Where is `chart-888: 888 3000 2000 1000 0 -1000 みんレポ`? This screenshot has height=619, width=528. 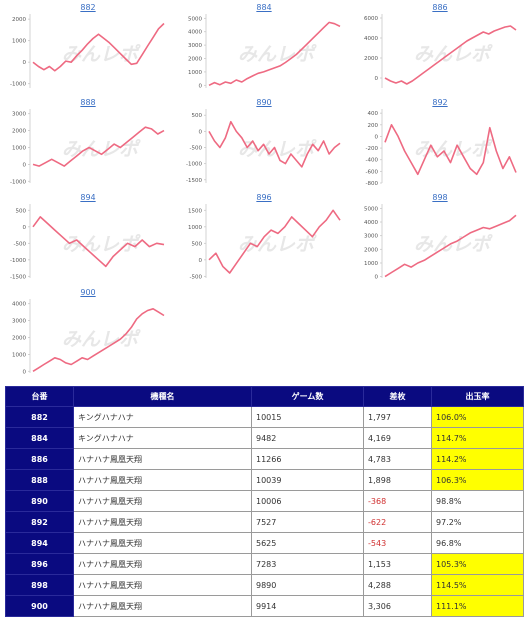
chart-888: 888 3000 2000 1000 0 -1000 みんレポ is located at coordinates (88, 142).